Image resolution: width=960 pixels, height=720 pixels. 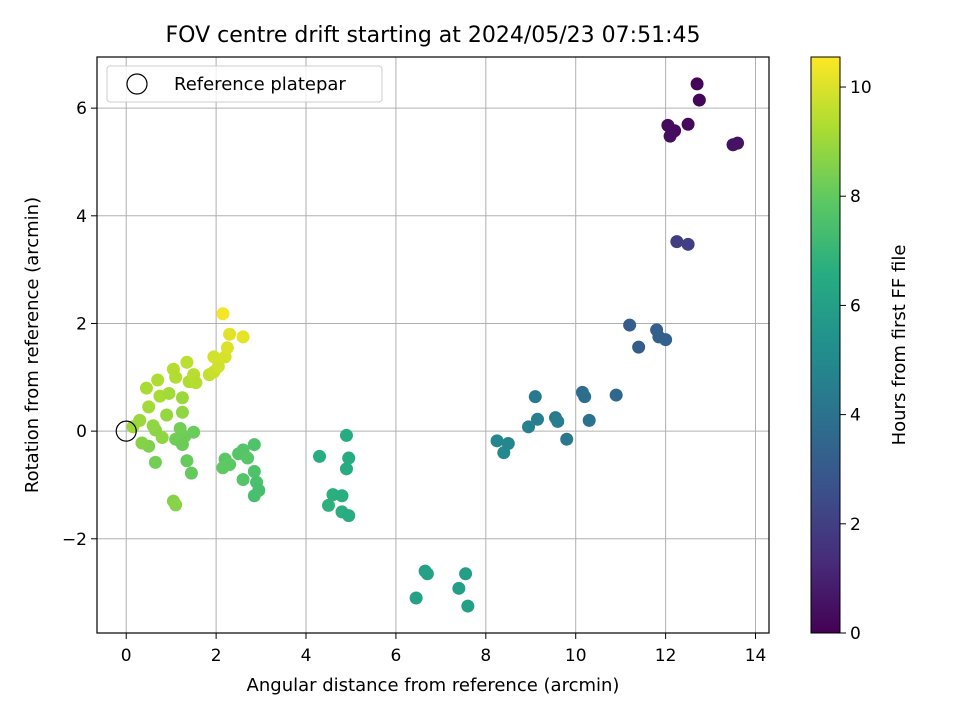 I want to click on y-axis-ticks: −2 0 2 4 6, so click(x=79, y=324).